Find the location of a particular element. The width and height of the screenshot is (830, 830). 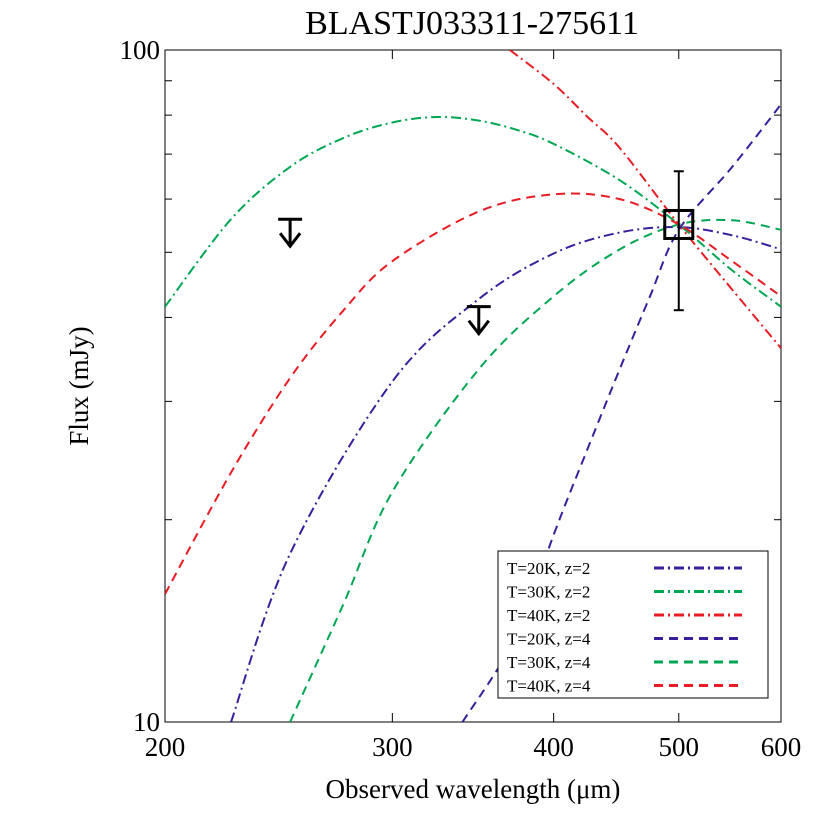

y-axis-label: Flux (mJy) is located at coordinates (79, 385).